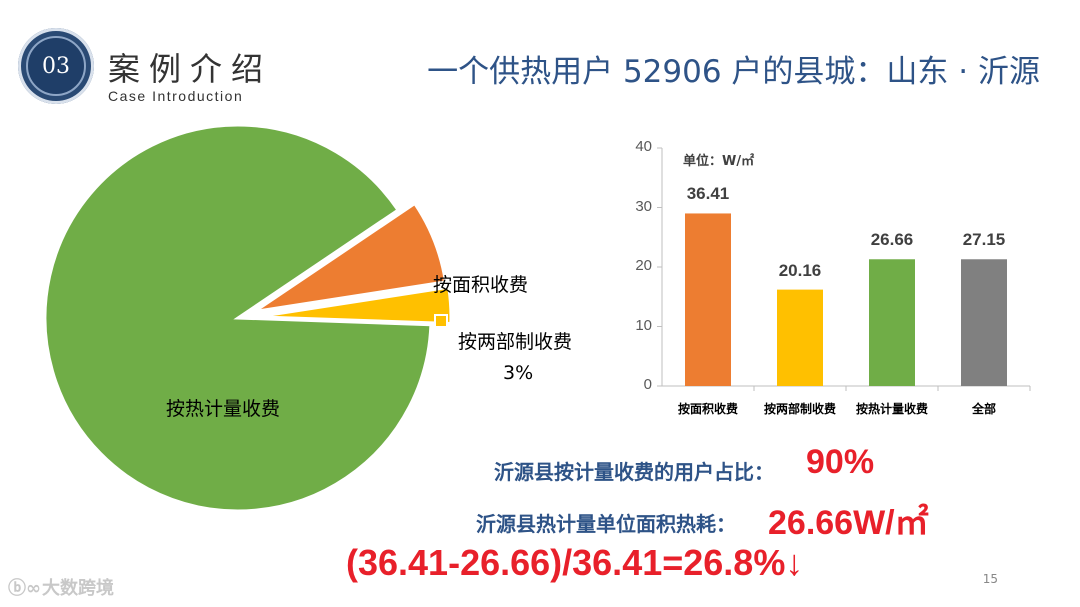 This screenshot has width=1080, height=607. Describe the element at coordinates (634, 472) in the screenshot. I see `ratio-label: 沂源县按计量收费的用户占比：` at that location.